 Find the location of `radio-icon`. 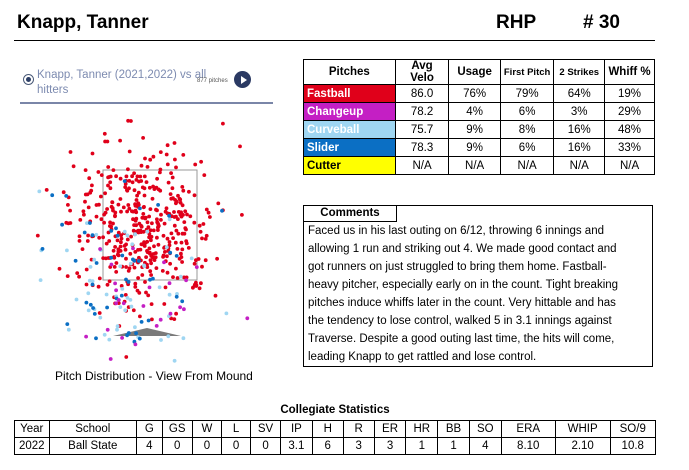

radio-icon is located at coordinates (28, 79).